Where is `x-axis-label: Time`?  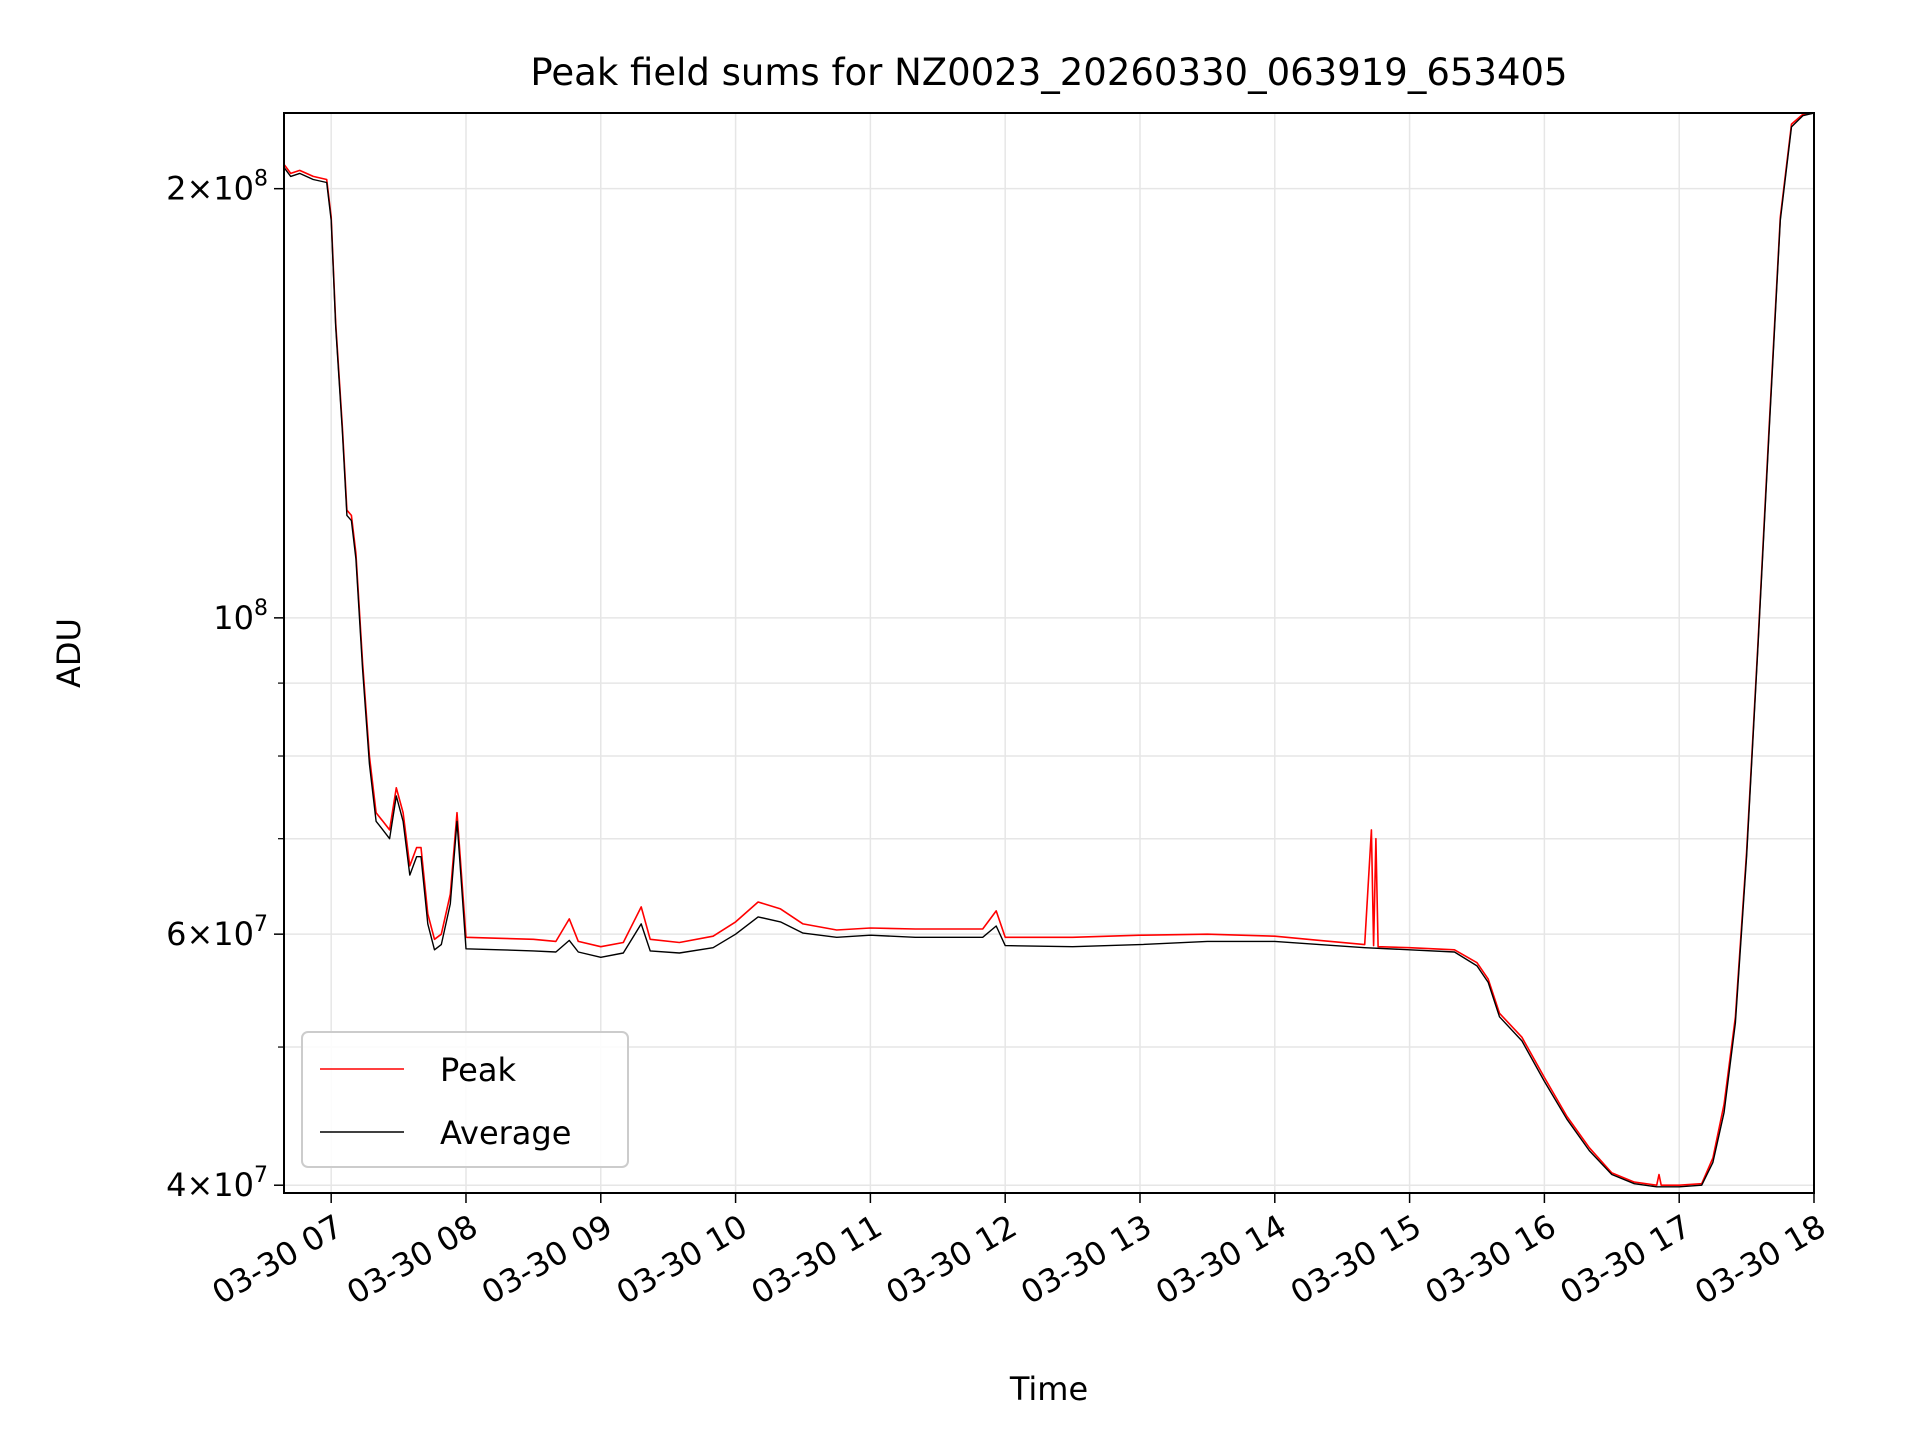
x-axis-label: Time is located at coordinates (1048, 1389).